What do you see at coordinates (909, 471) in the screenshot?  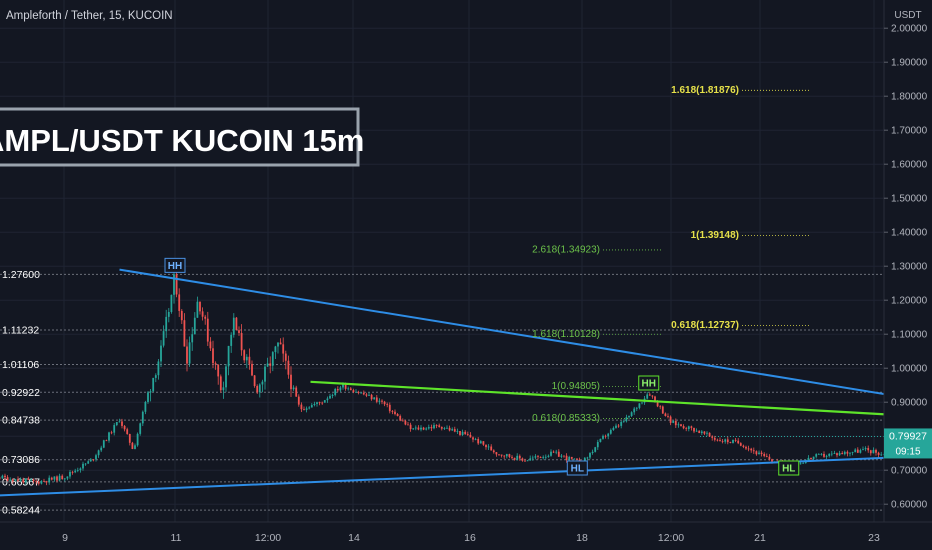 I see `price-tick-label: 0.70000` at bounding box center [909, 471].